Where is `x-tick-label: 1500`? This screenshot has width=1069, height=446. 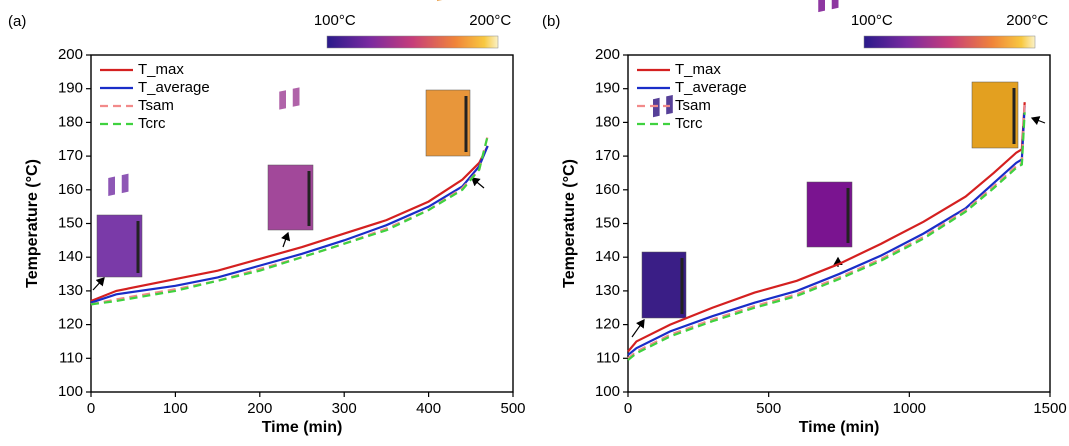 x-tick-label: 1500 is located at coordinates (1049, 408).